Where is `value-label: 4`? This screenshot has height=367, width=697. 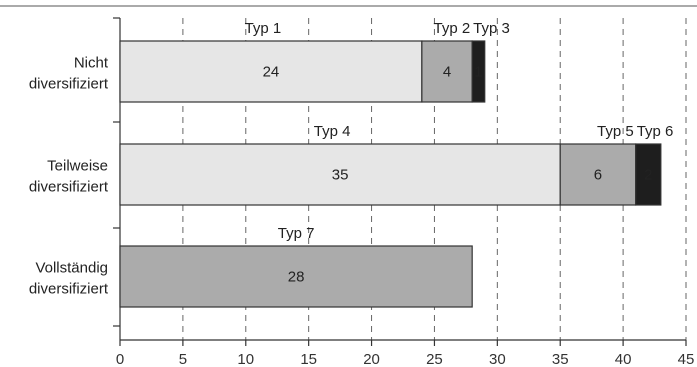
value-label: 4 is located at coordinates (447, 72).